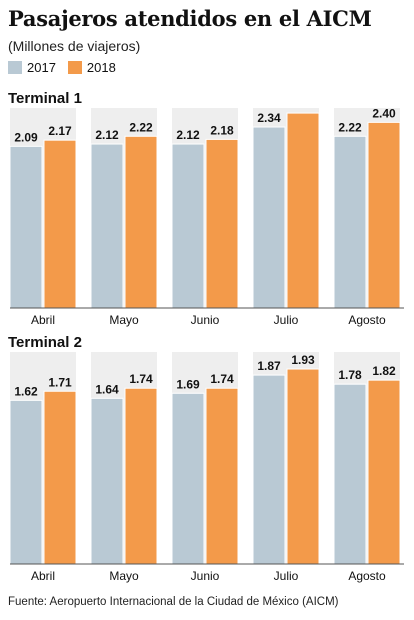 The height and width of the screenshot is (620, 414). I want to click on data-label-agosto-2017: 2.22, so click(350, 127).